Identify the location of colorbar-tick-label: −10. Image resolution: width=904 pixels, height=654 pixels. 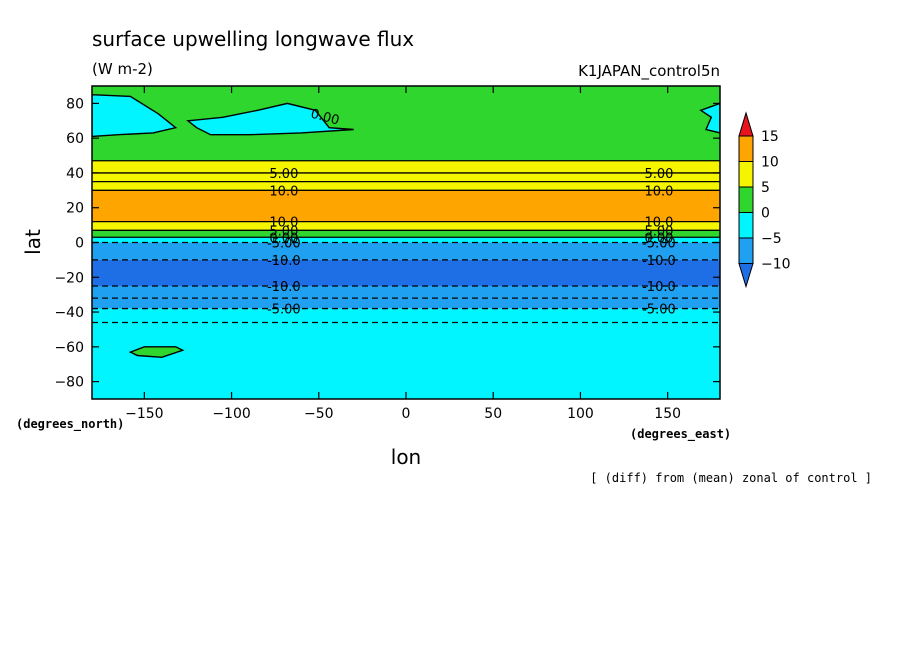
(776, 265).